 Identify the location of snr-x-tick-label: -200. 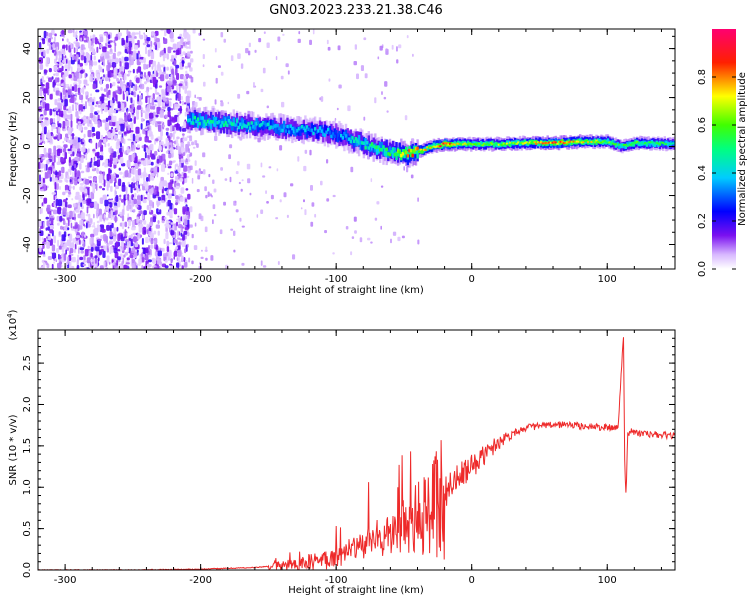
(200, 580).